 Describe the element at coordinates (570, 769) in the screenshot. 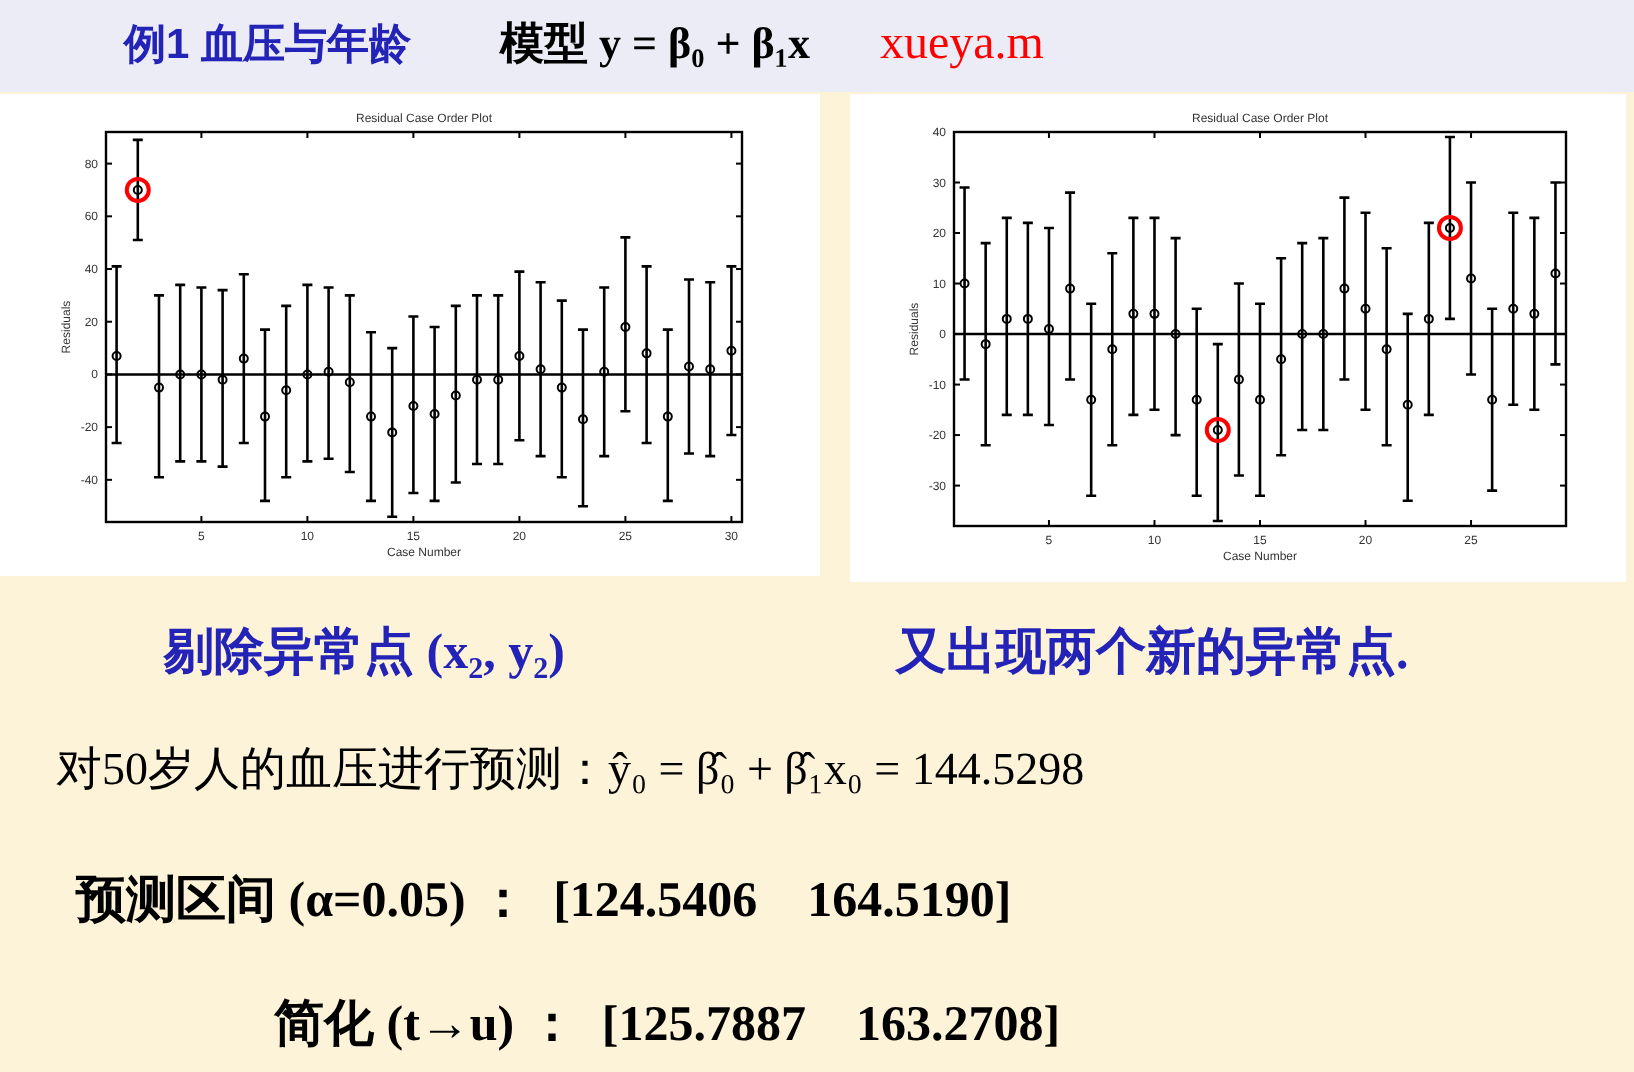

I see `text: 对50岁人的血压进行预测：ŷ₀ = β̂₀ + β̂₁x₀ = 144.5298` at that location.